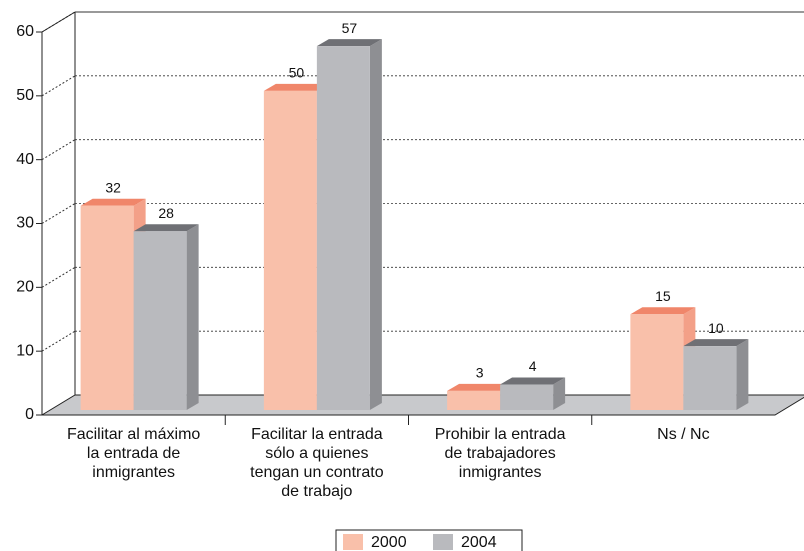 The image size is (804, 551). Describe the element at coordinates (389, 542) in the screenshot. I see `legend-label: 2000` at that location.